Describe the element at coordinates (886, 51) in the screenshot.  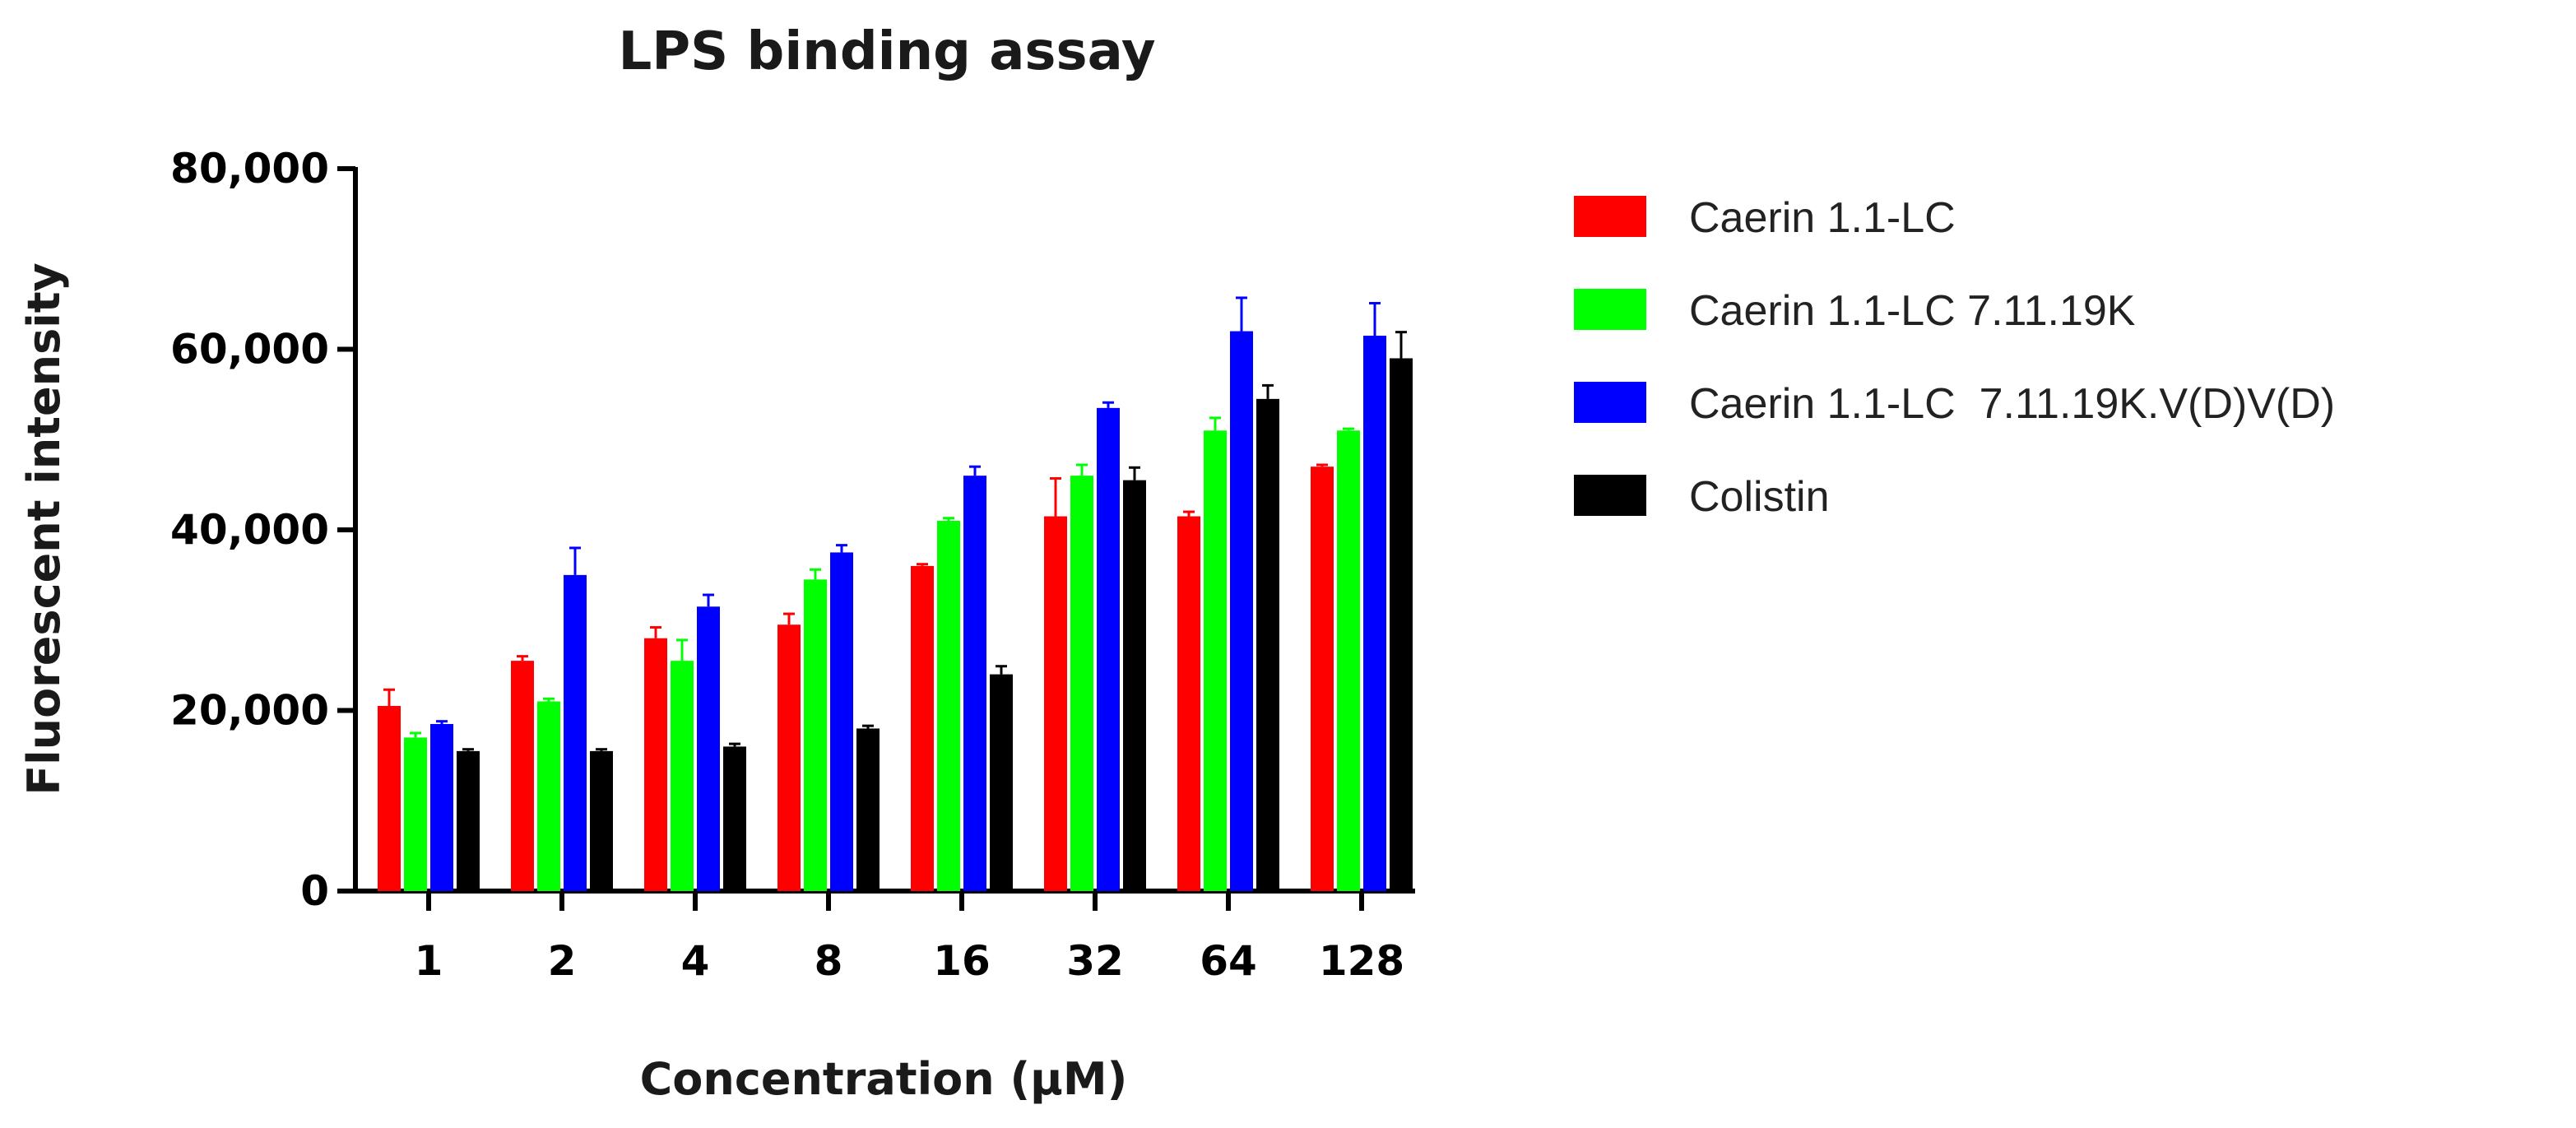
I see `chart-title: LPS binding assay` at that location.